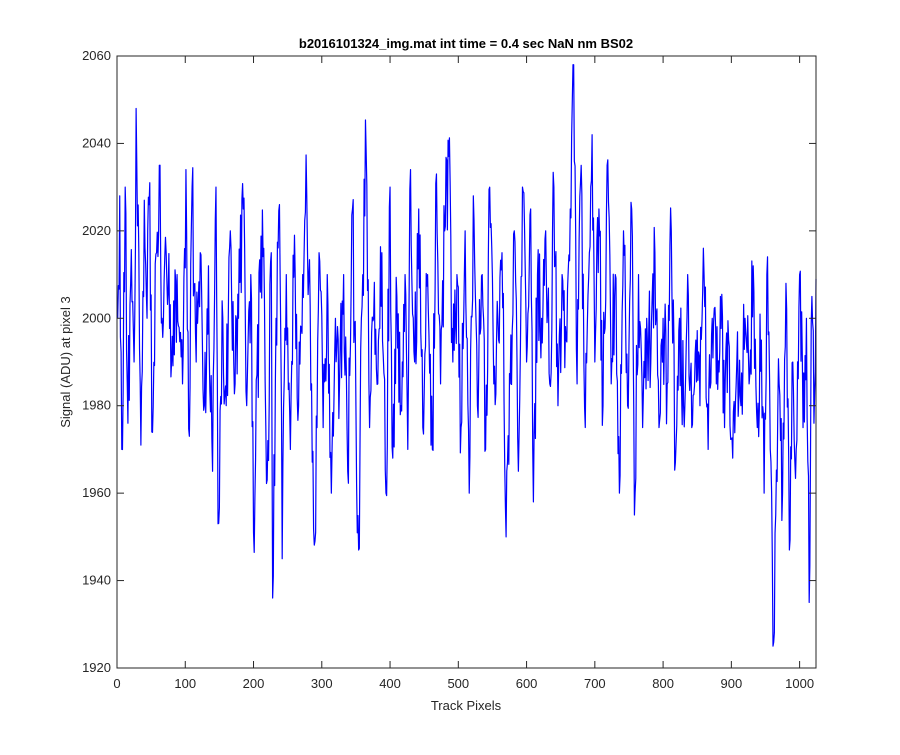 The image size is (900, 755). I want to click on x-tick-label: 500, so click(458, 683).